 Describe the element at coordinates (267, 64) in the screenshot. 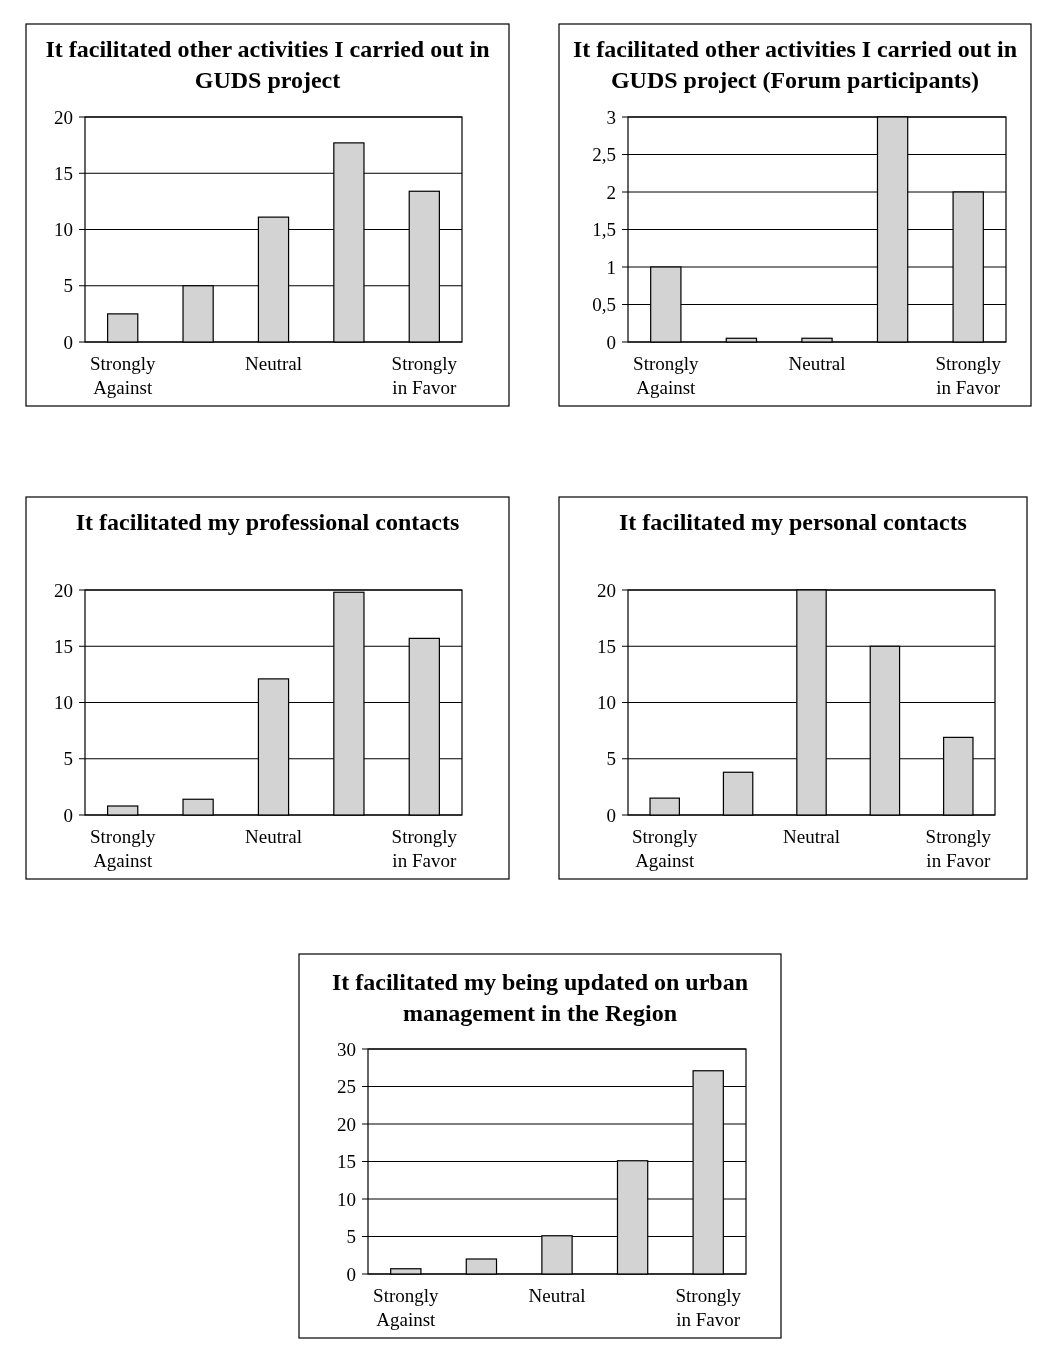

I see `chart-title: It facilitated other activities I carried out in GUDS project` at that location.